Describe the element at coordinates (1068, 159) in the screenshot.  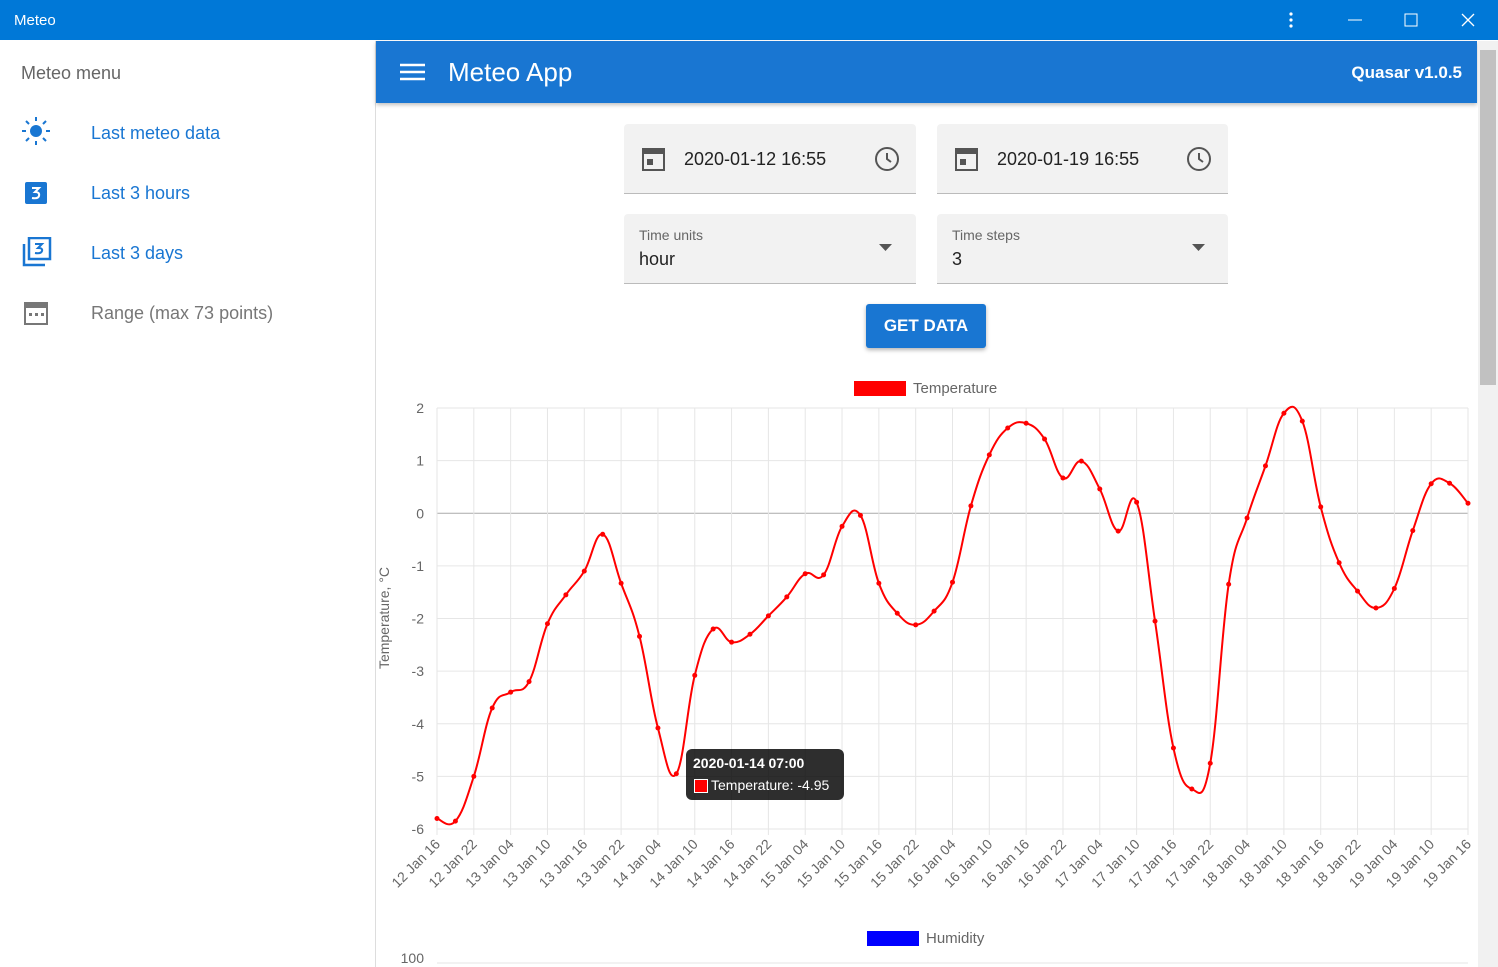
I see `date-value: 2020-01-19 16:55` at that location.